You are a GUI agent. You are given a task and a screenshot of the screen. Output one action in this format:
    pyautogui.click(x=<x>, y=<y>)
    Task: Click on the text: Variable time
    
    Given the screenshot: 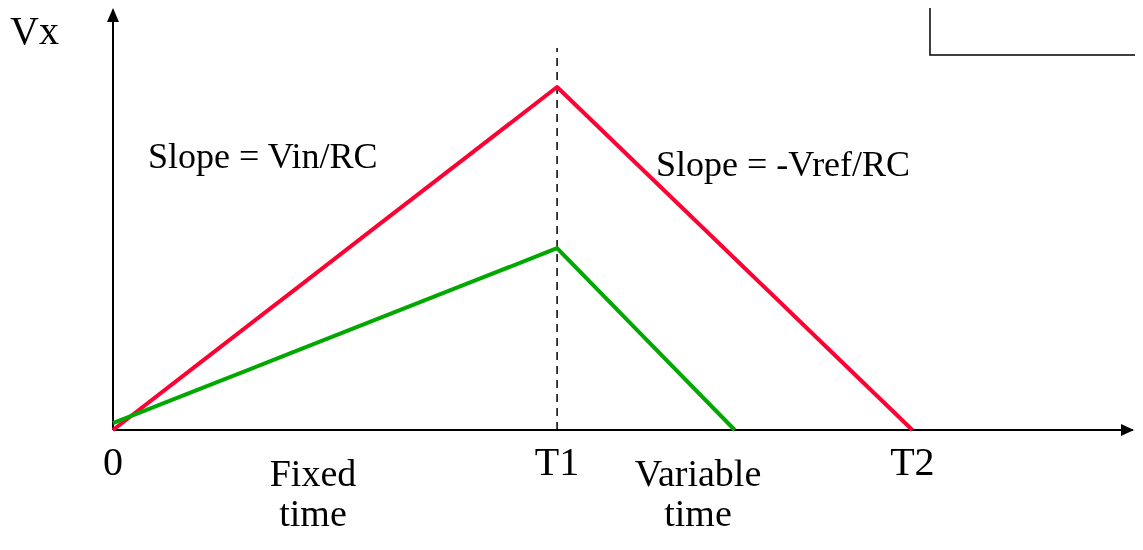 What is the action you would take?
    pyautogui.click(x=698, y=493)
    